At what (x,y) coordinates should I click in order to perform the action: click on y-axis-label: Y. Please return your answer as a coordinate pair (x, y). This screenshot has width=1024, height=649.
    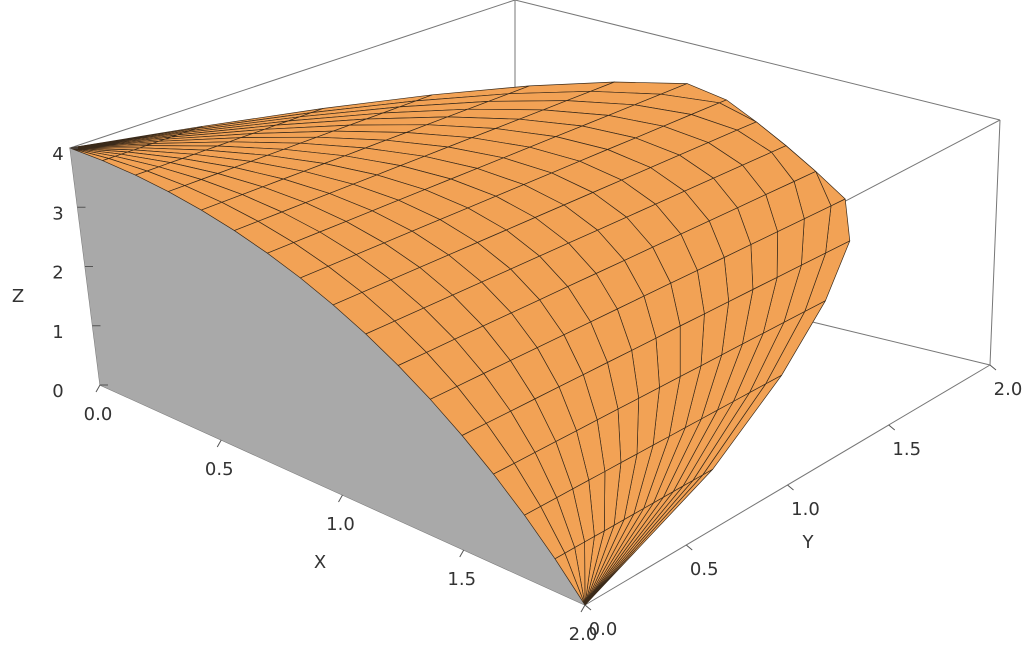
    Looking at the image, I should click on (808, 542).